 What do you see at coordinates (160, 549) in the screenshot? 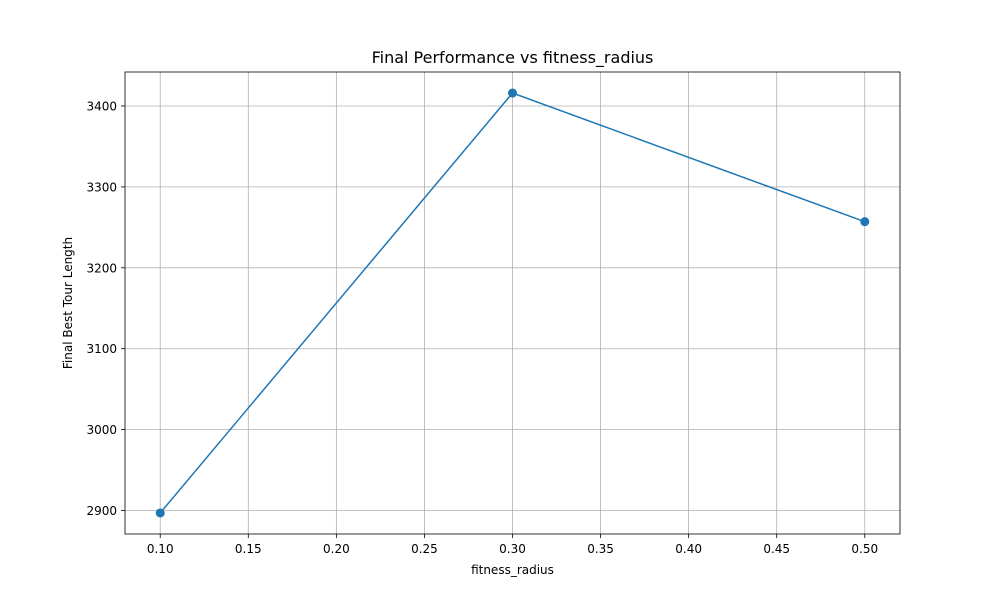
I see `x-tick-label: 0.10` at bounding box center [160, 549].